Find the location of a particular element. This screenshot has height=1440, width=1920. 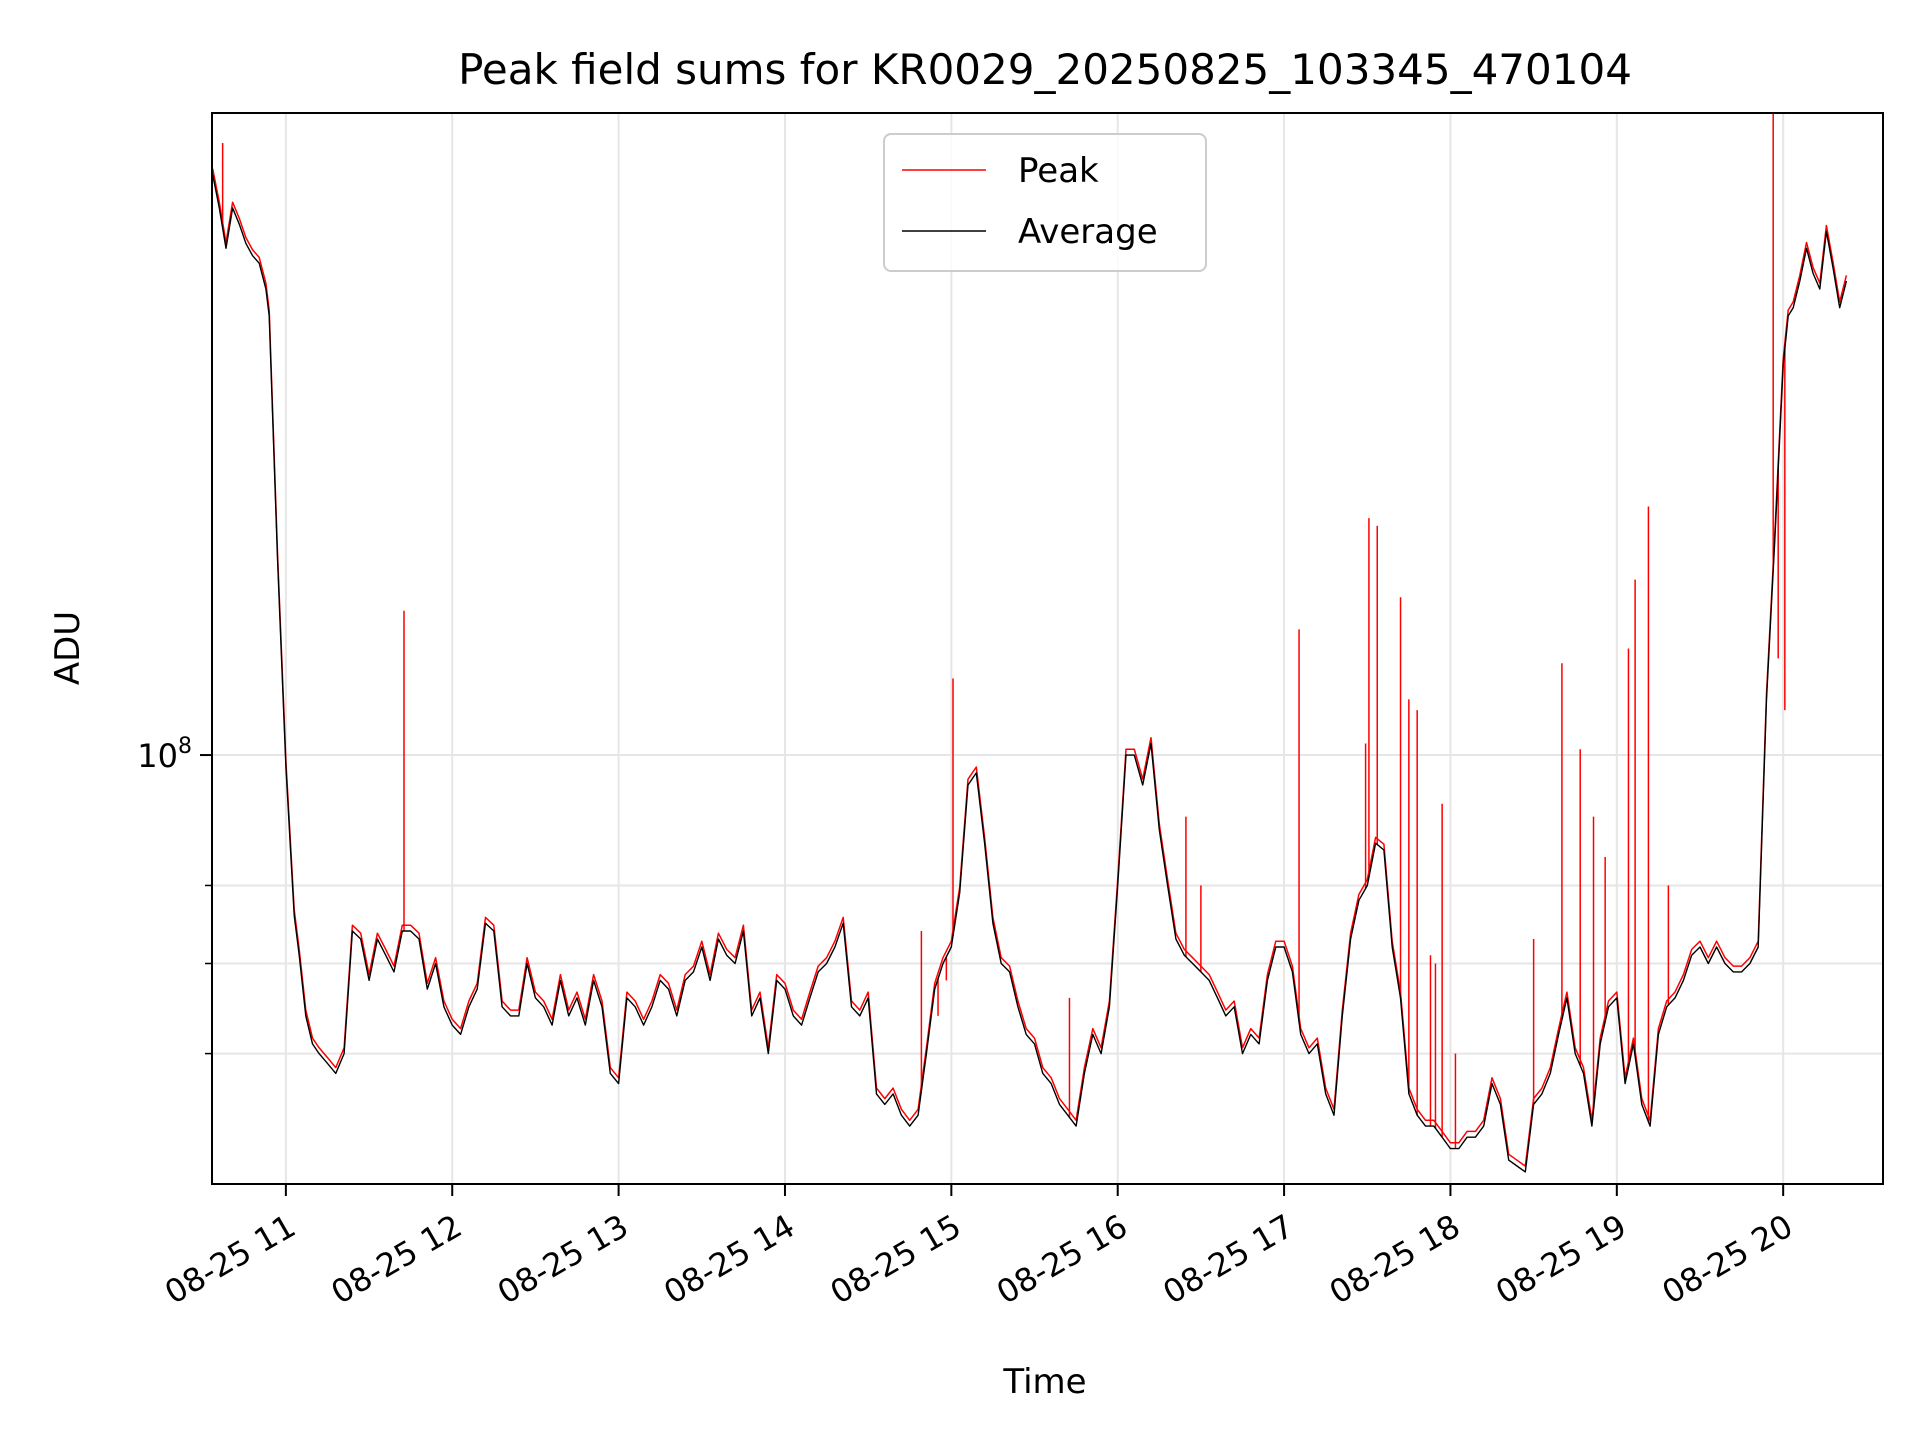

legend: Peak Average is located at coordinates (1045, 202).